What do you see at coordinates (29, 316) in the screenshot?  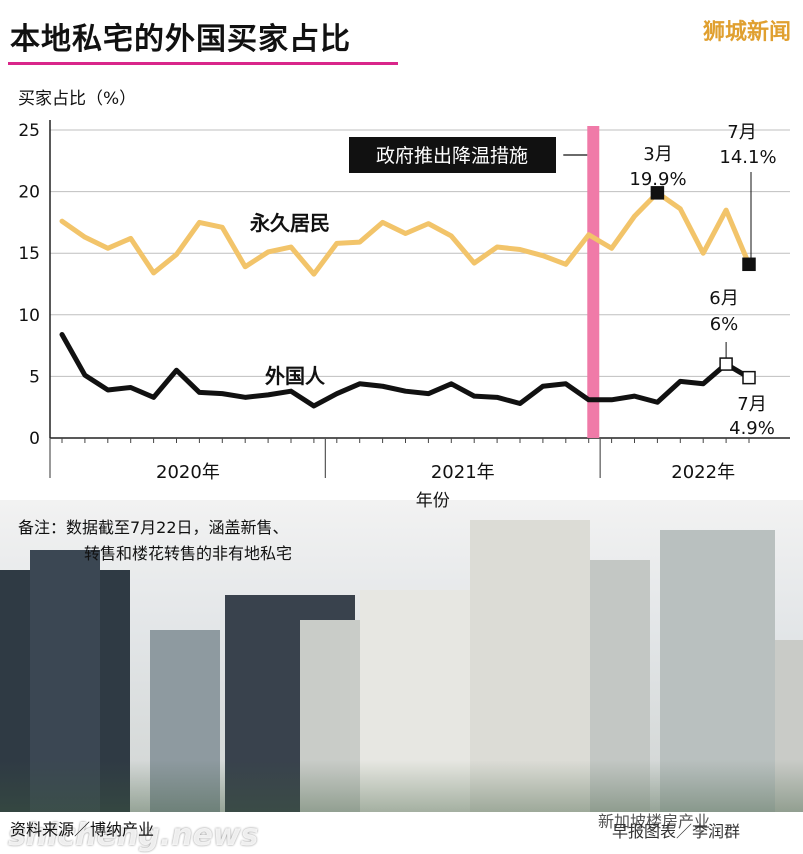 I see `y-tick-label: 10` at bounding box center [29, 316].